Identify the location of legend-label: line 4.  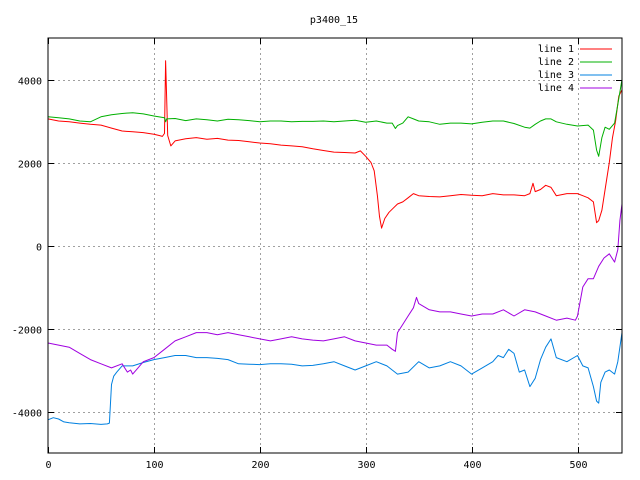
(556, 88).